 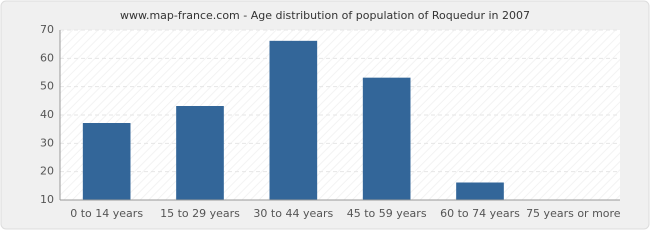 I want to click on x-tick-label: 45 to 59 years, so click(x=387, y=213).